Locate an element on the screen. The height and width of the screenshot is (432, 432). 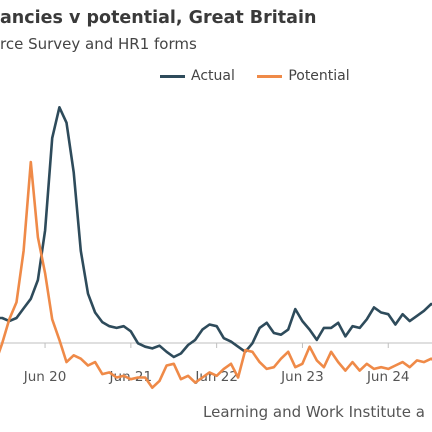
chart-title: ancies v potential, Great Britain is located at coordinates (158, 18).